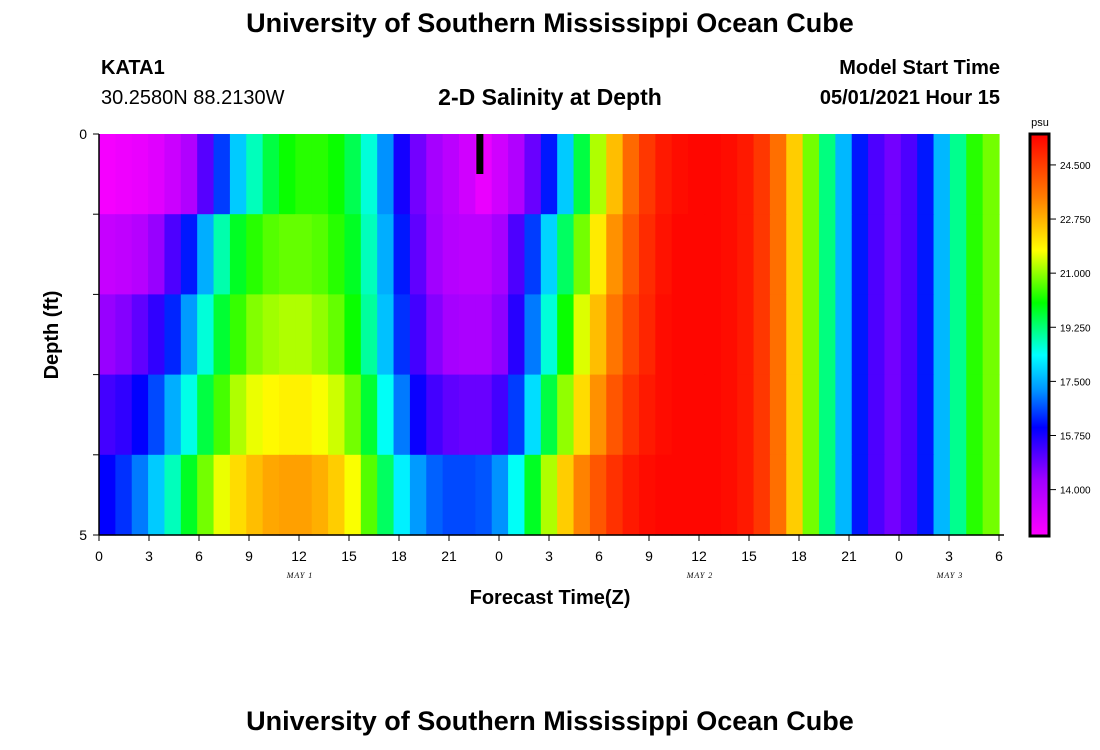 This screenshot has height=750, width=1100. Describe the element at coordinates (550, 598) in the screenshot. I see `x-axis-title: Forecast Time(Z)` at that location.